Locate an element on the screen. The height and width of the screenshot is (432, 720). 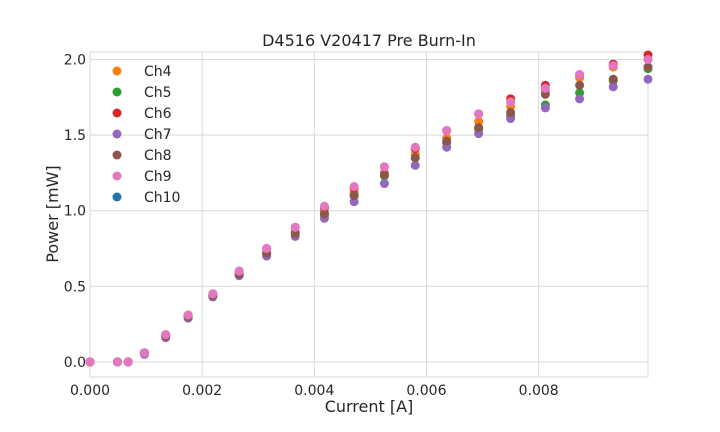
x-tick-label: 0.000 is located at coordinates (90, 391).